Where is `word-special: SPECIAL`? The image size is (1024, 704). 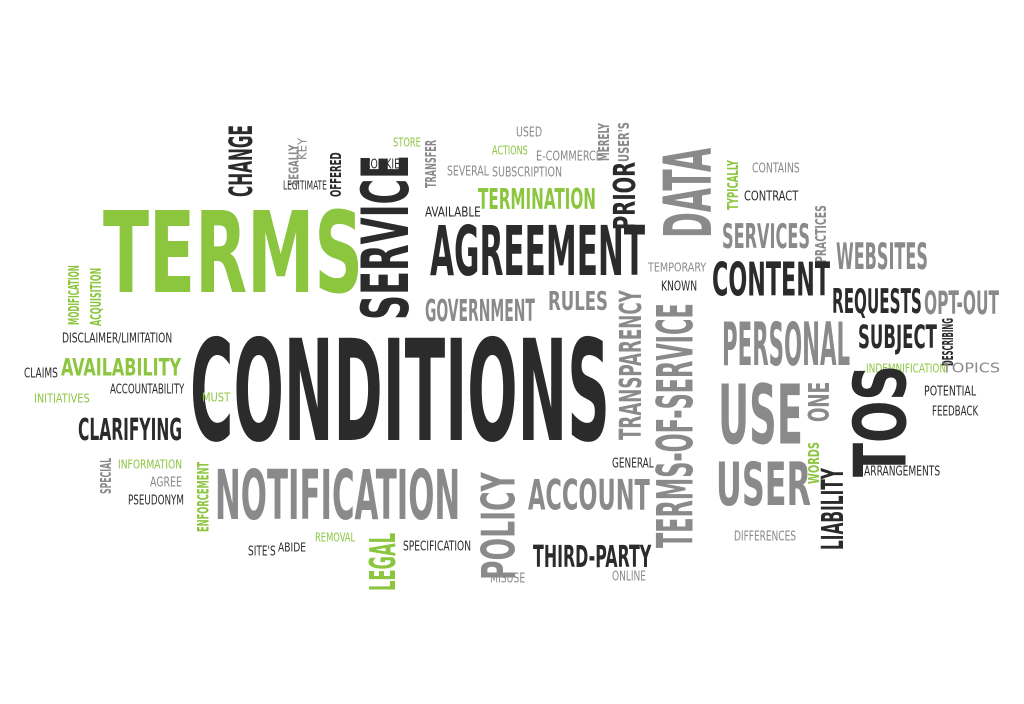
word-special: SPECIAL is located at coordinates (106, 475).